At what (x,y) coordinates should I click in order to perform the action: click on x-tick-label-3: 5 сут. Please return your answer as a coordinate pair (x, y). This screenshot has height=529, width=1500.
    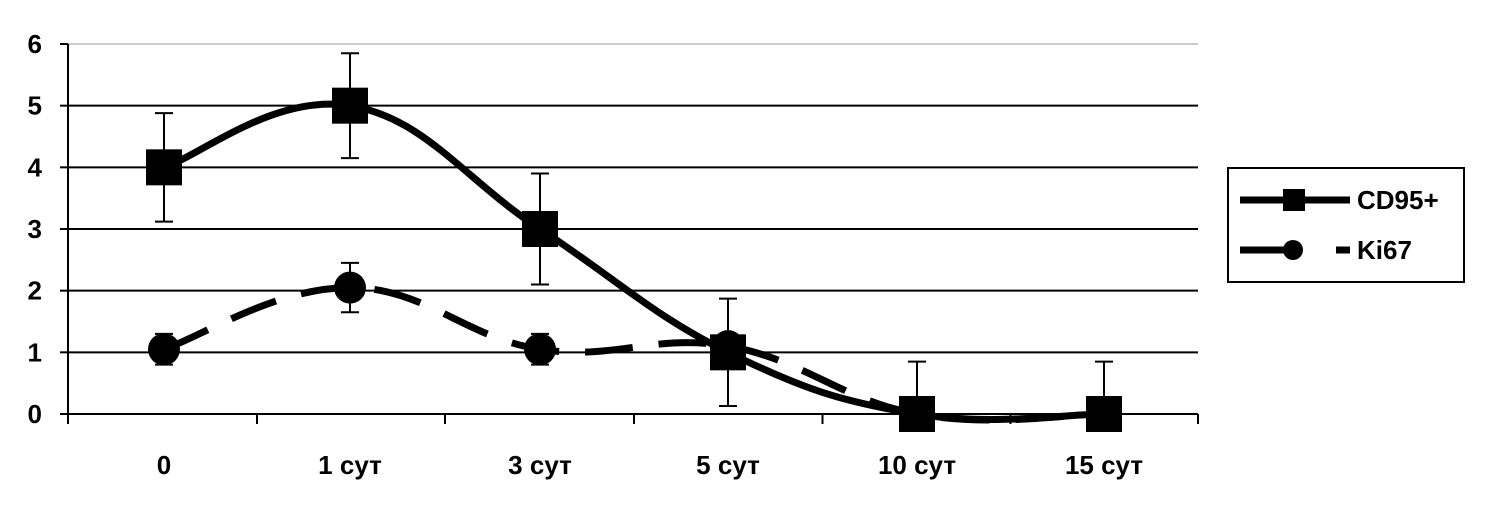
    Looking at the image, I should click on (728, 465).